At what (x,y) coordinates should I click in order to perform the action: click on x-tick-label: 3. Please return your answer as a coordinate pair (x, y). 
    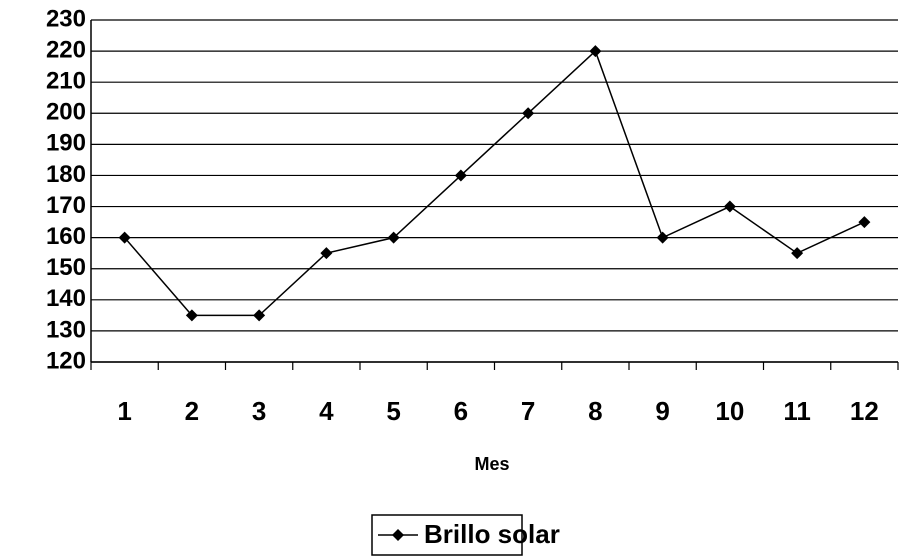
    Looking at the image, I should click on (259, 411).